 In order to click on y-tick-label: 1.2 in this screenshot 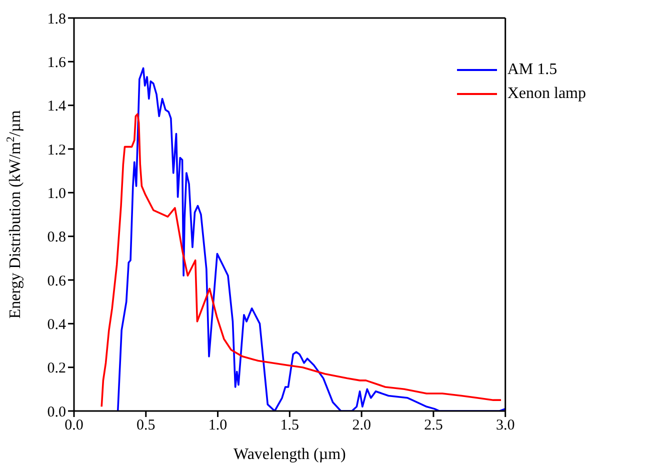, I will do `click(56, 150)`.